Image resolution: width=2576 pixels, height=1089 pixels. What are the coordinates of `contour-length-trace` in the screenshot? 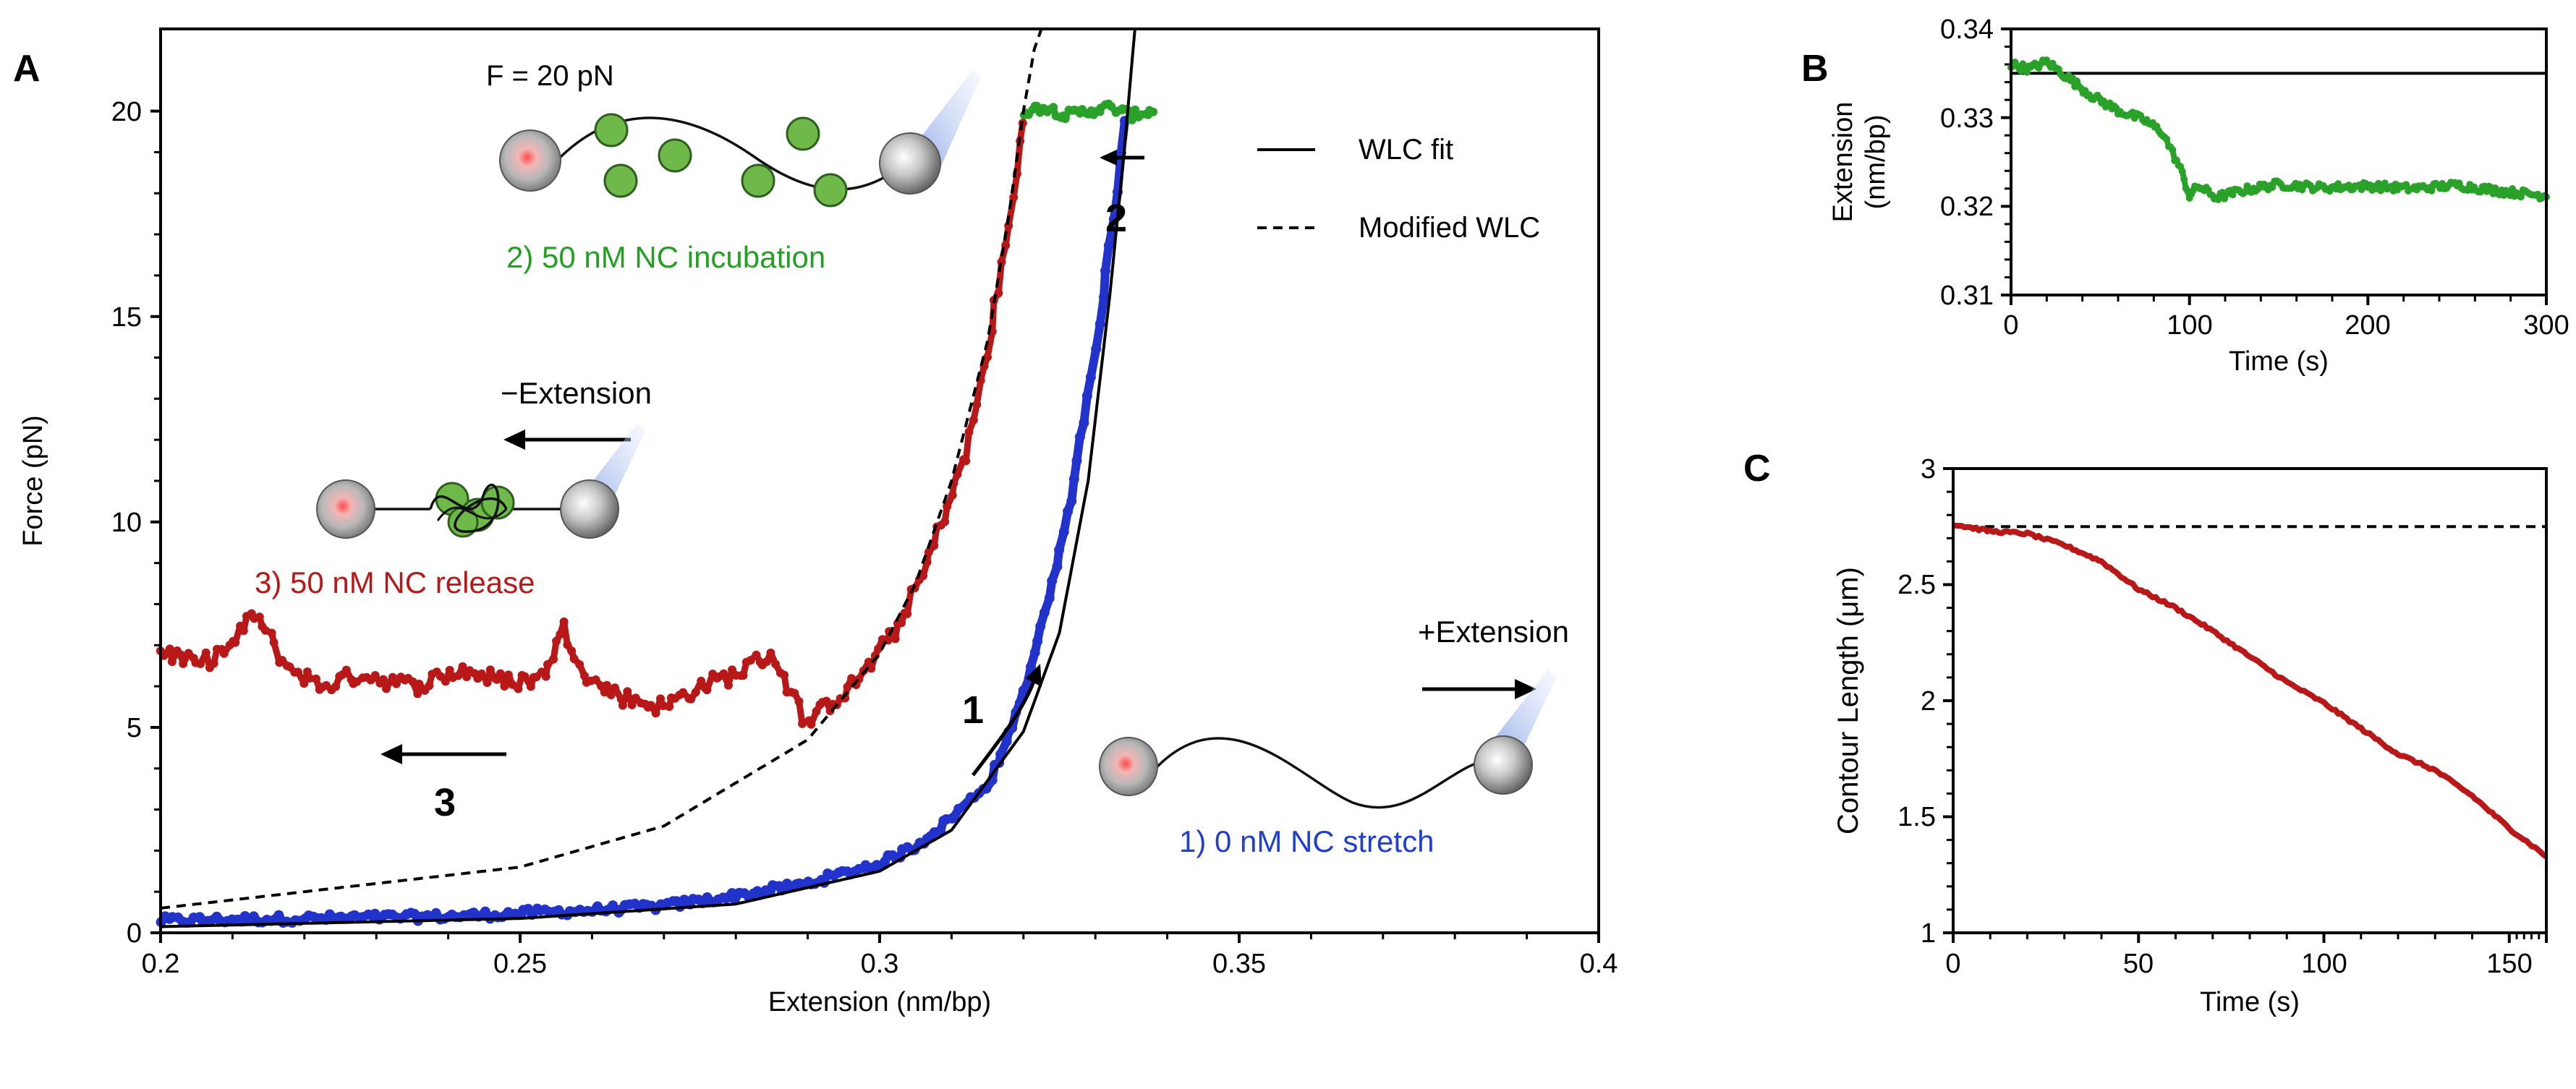 It's located at (2250, 690).